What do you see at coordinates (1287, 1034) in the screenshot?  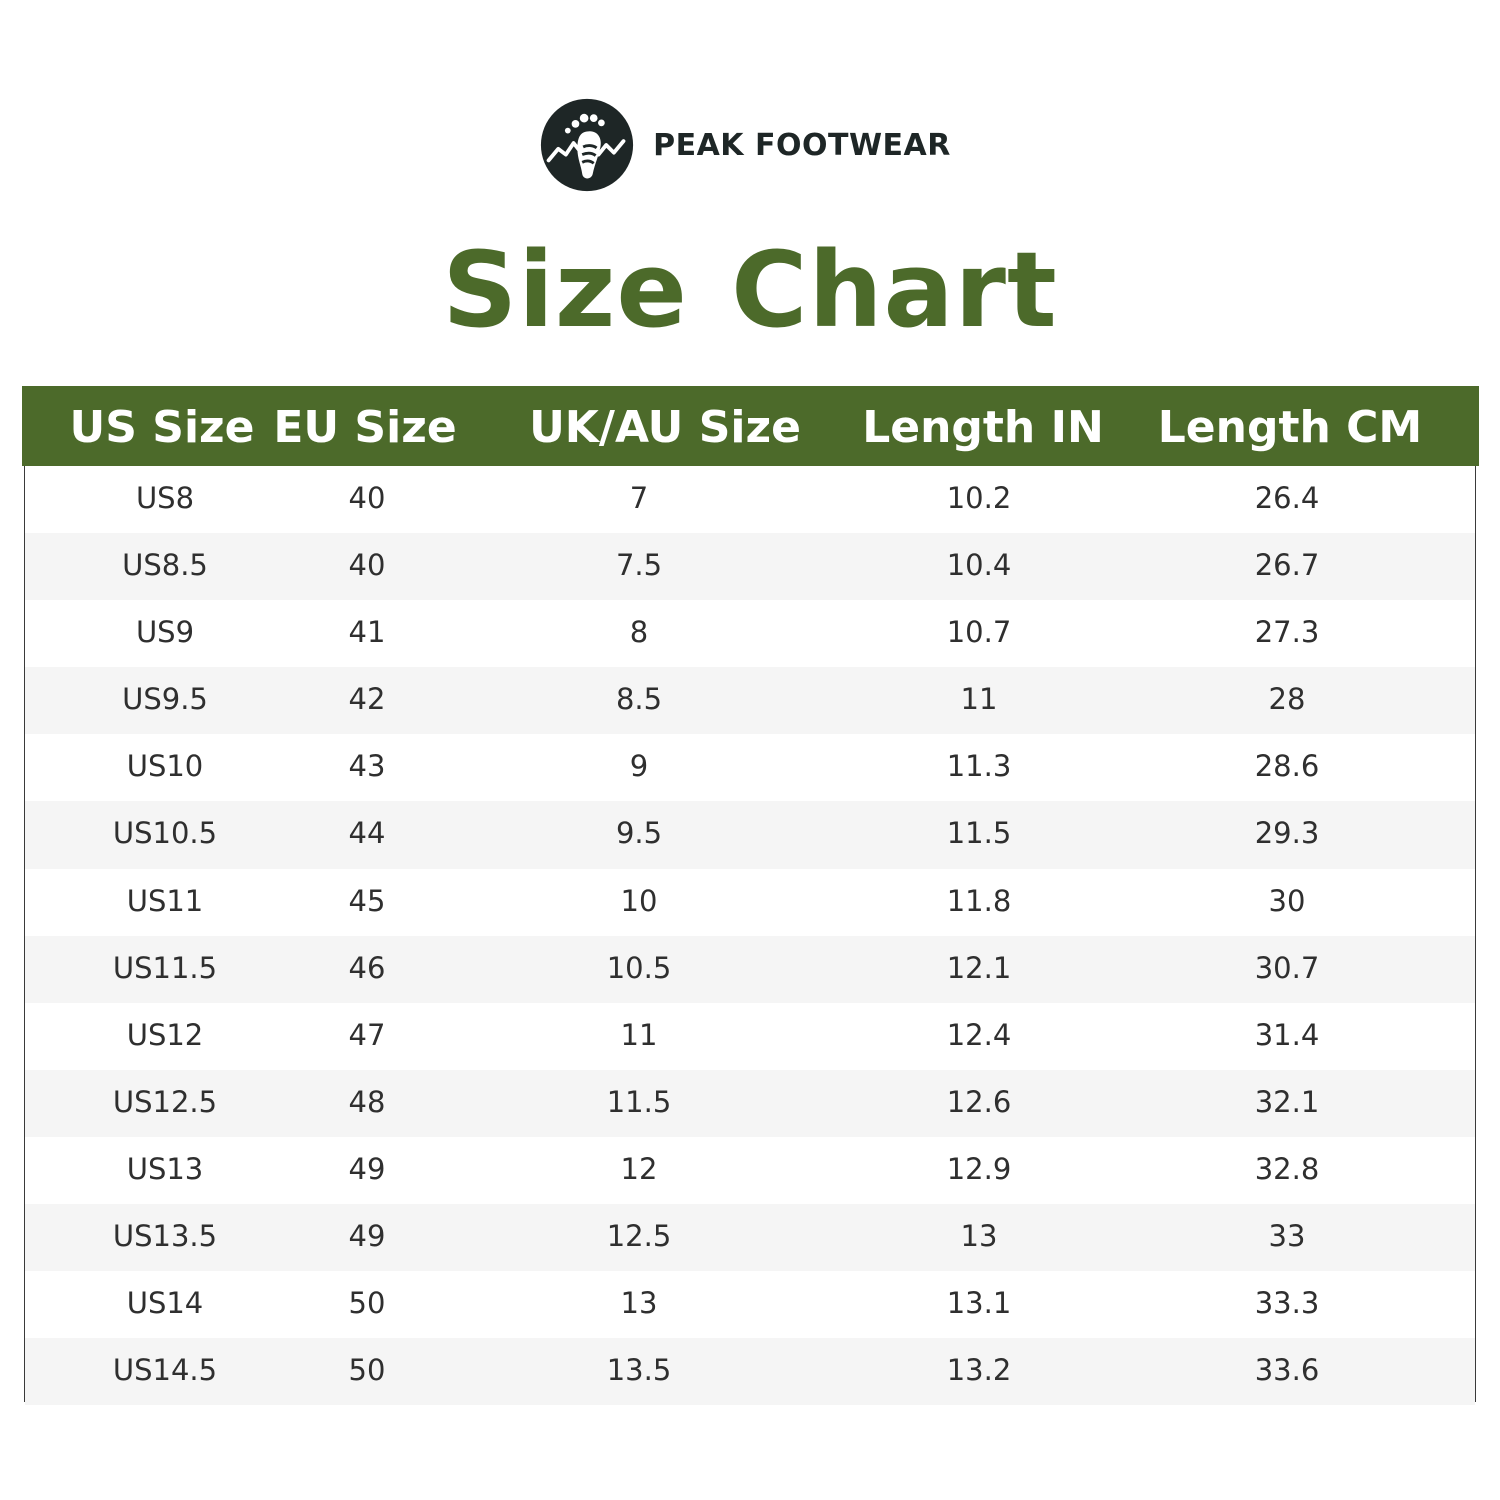 I see `length-cm-cell: 31.4` at bounding box center [1287, 1034].